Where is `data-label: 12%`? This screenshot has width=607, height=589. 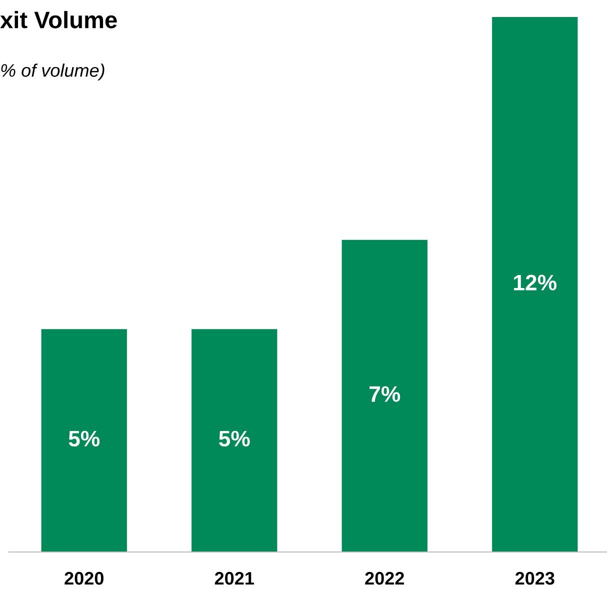 data-label: 12% is located at coordinates (535, 282).